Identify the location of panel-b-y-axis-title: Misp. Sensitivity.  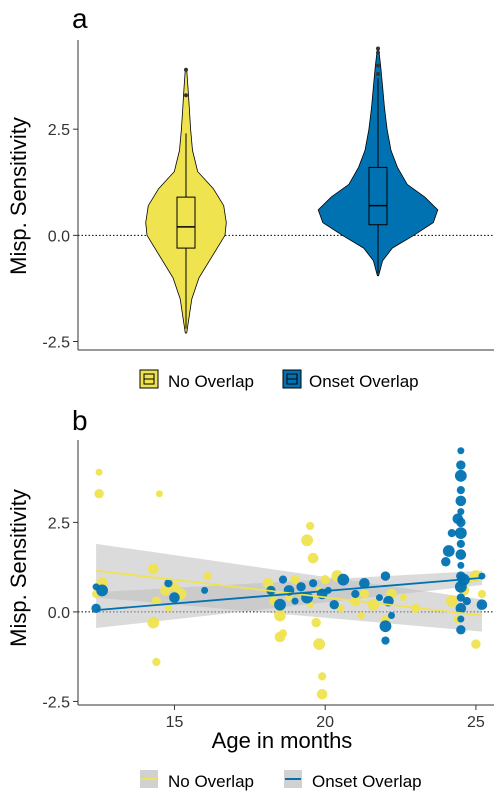
(18, 568).